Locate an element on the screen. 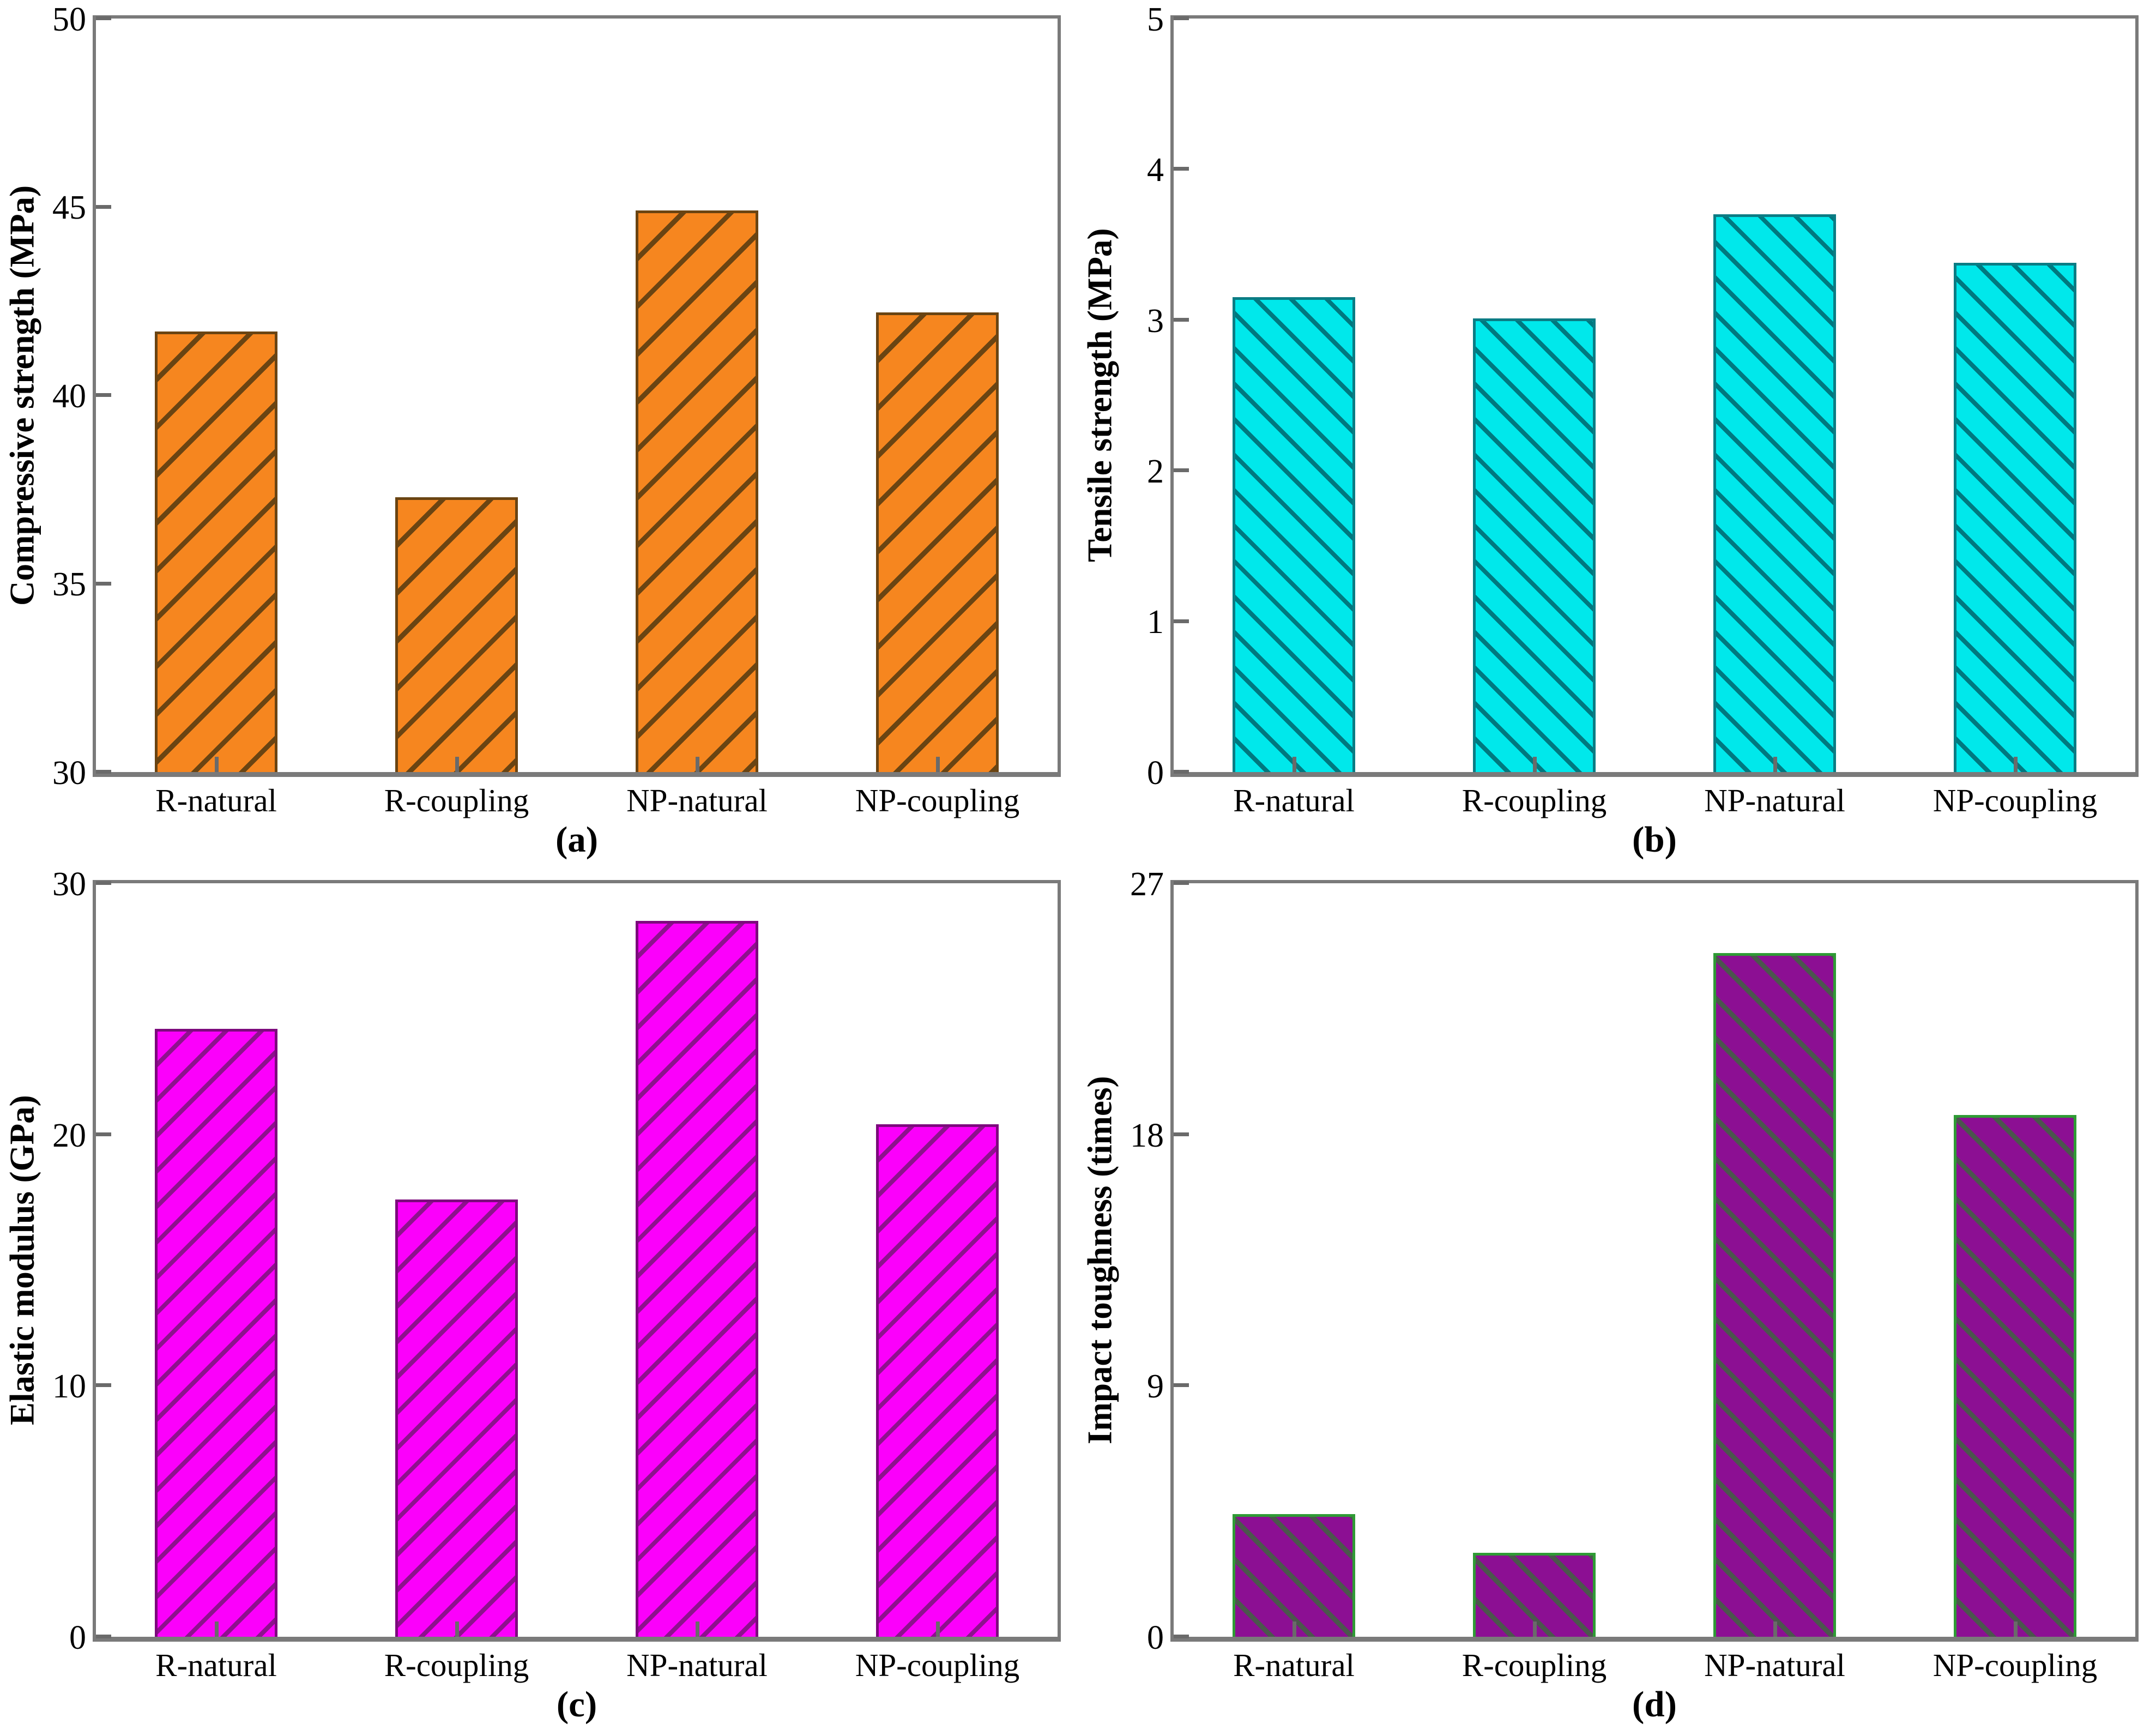 This screenshot has width=2156, height=1730. y-tick-label: 10 is located at coordinates (69, 1387).